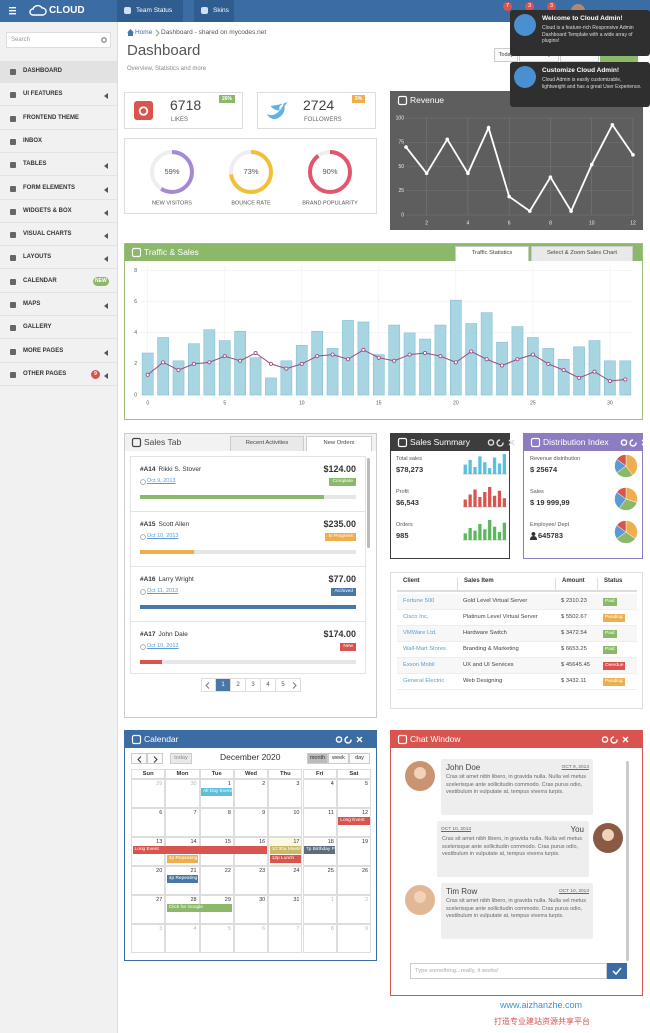 This screenshot has height=1033, width=650. I want to click on sidebar-label: GALLERY, so click(37, 327).